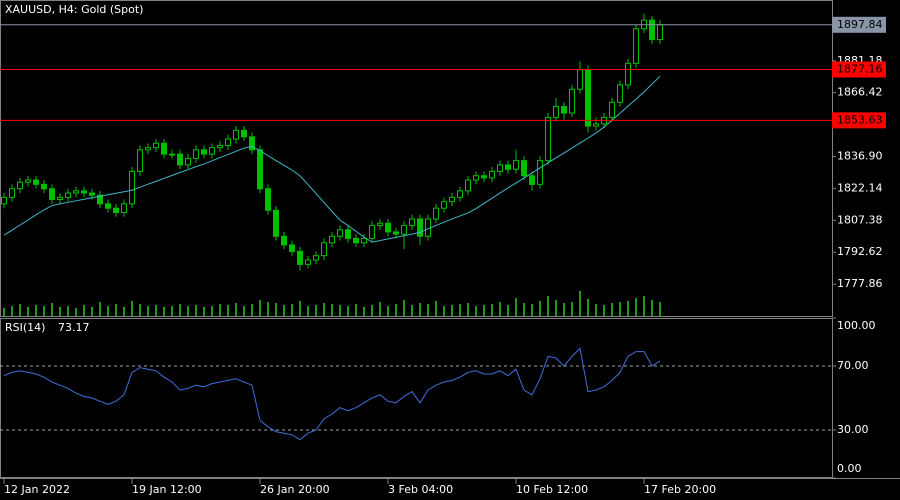  What do you see at coordinates (74, 327) in the screenshot?
I see `rsi-current: 73.17` at bounding box center [74, 327].